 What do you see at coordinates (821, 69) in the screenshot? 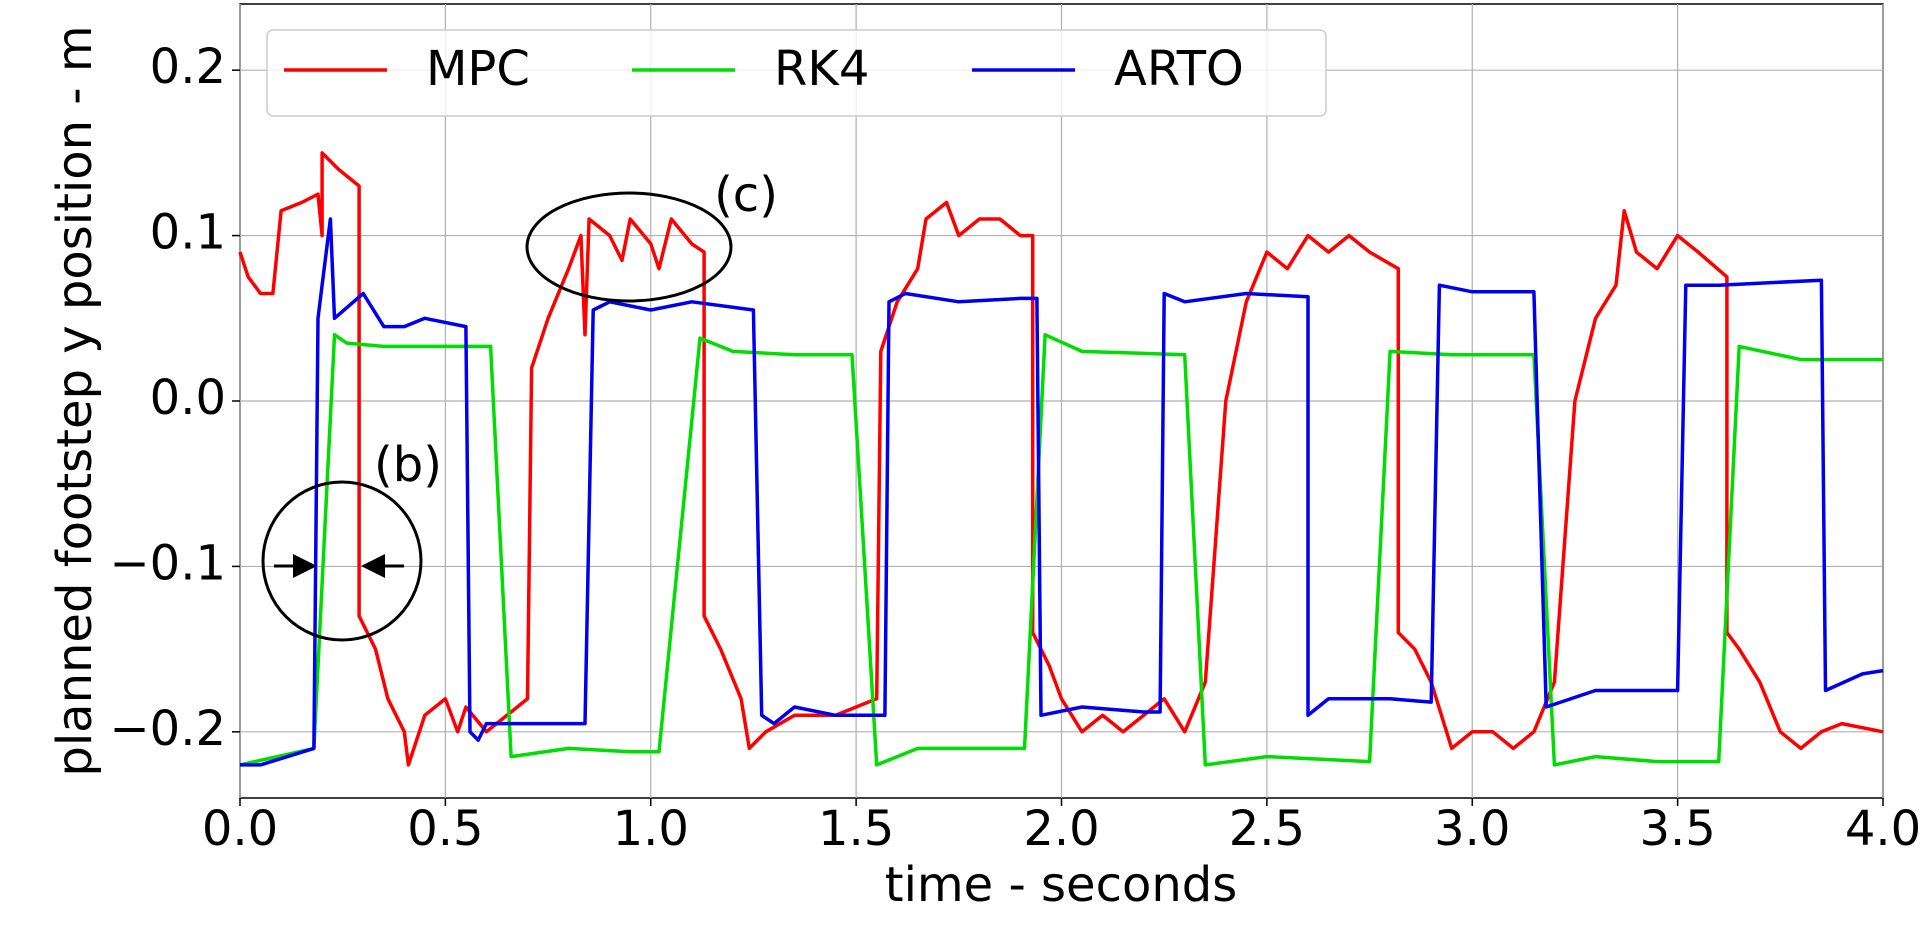
I see `legend-label: RK4` at bounding box center [821, 69].